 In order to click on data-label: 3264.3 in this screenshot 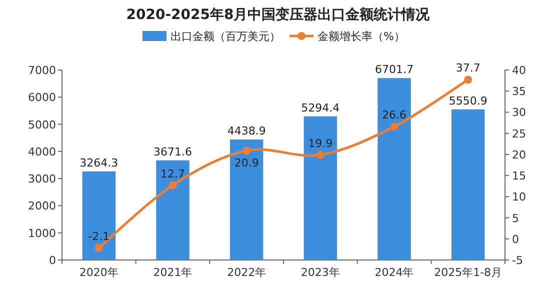, I will do `click(99, 163)`.